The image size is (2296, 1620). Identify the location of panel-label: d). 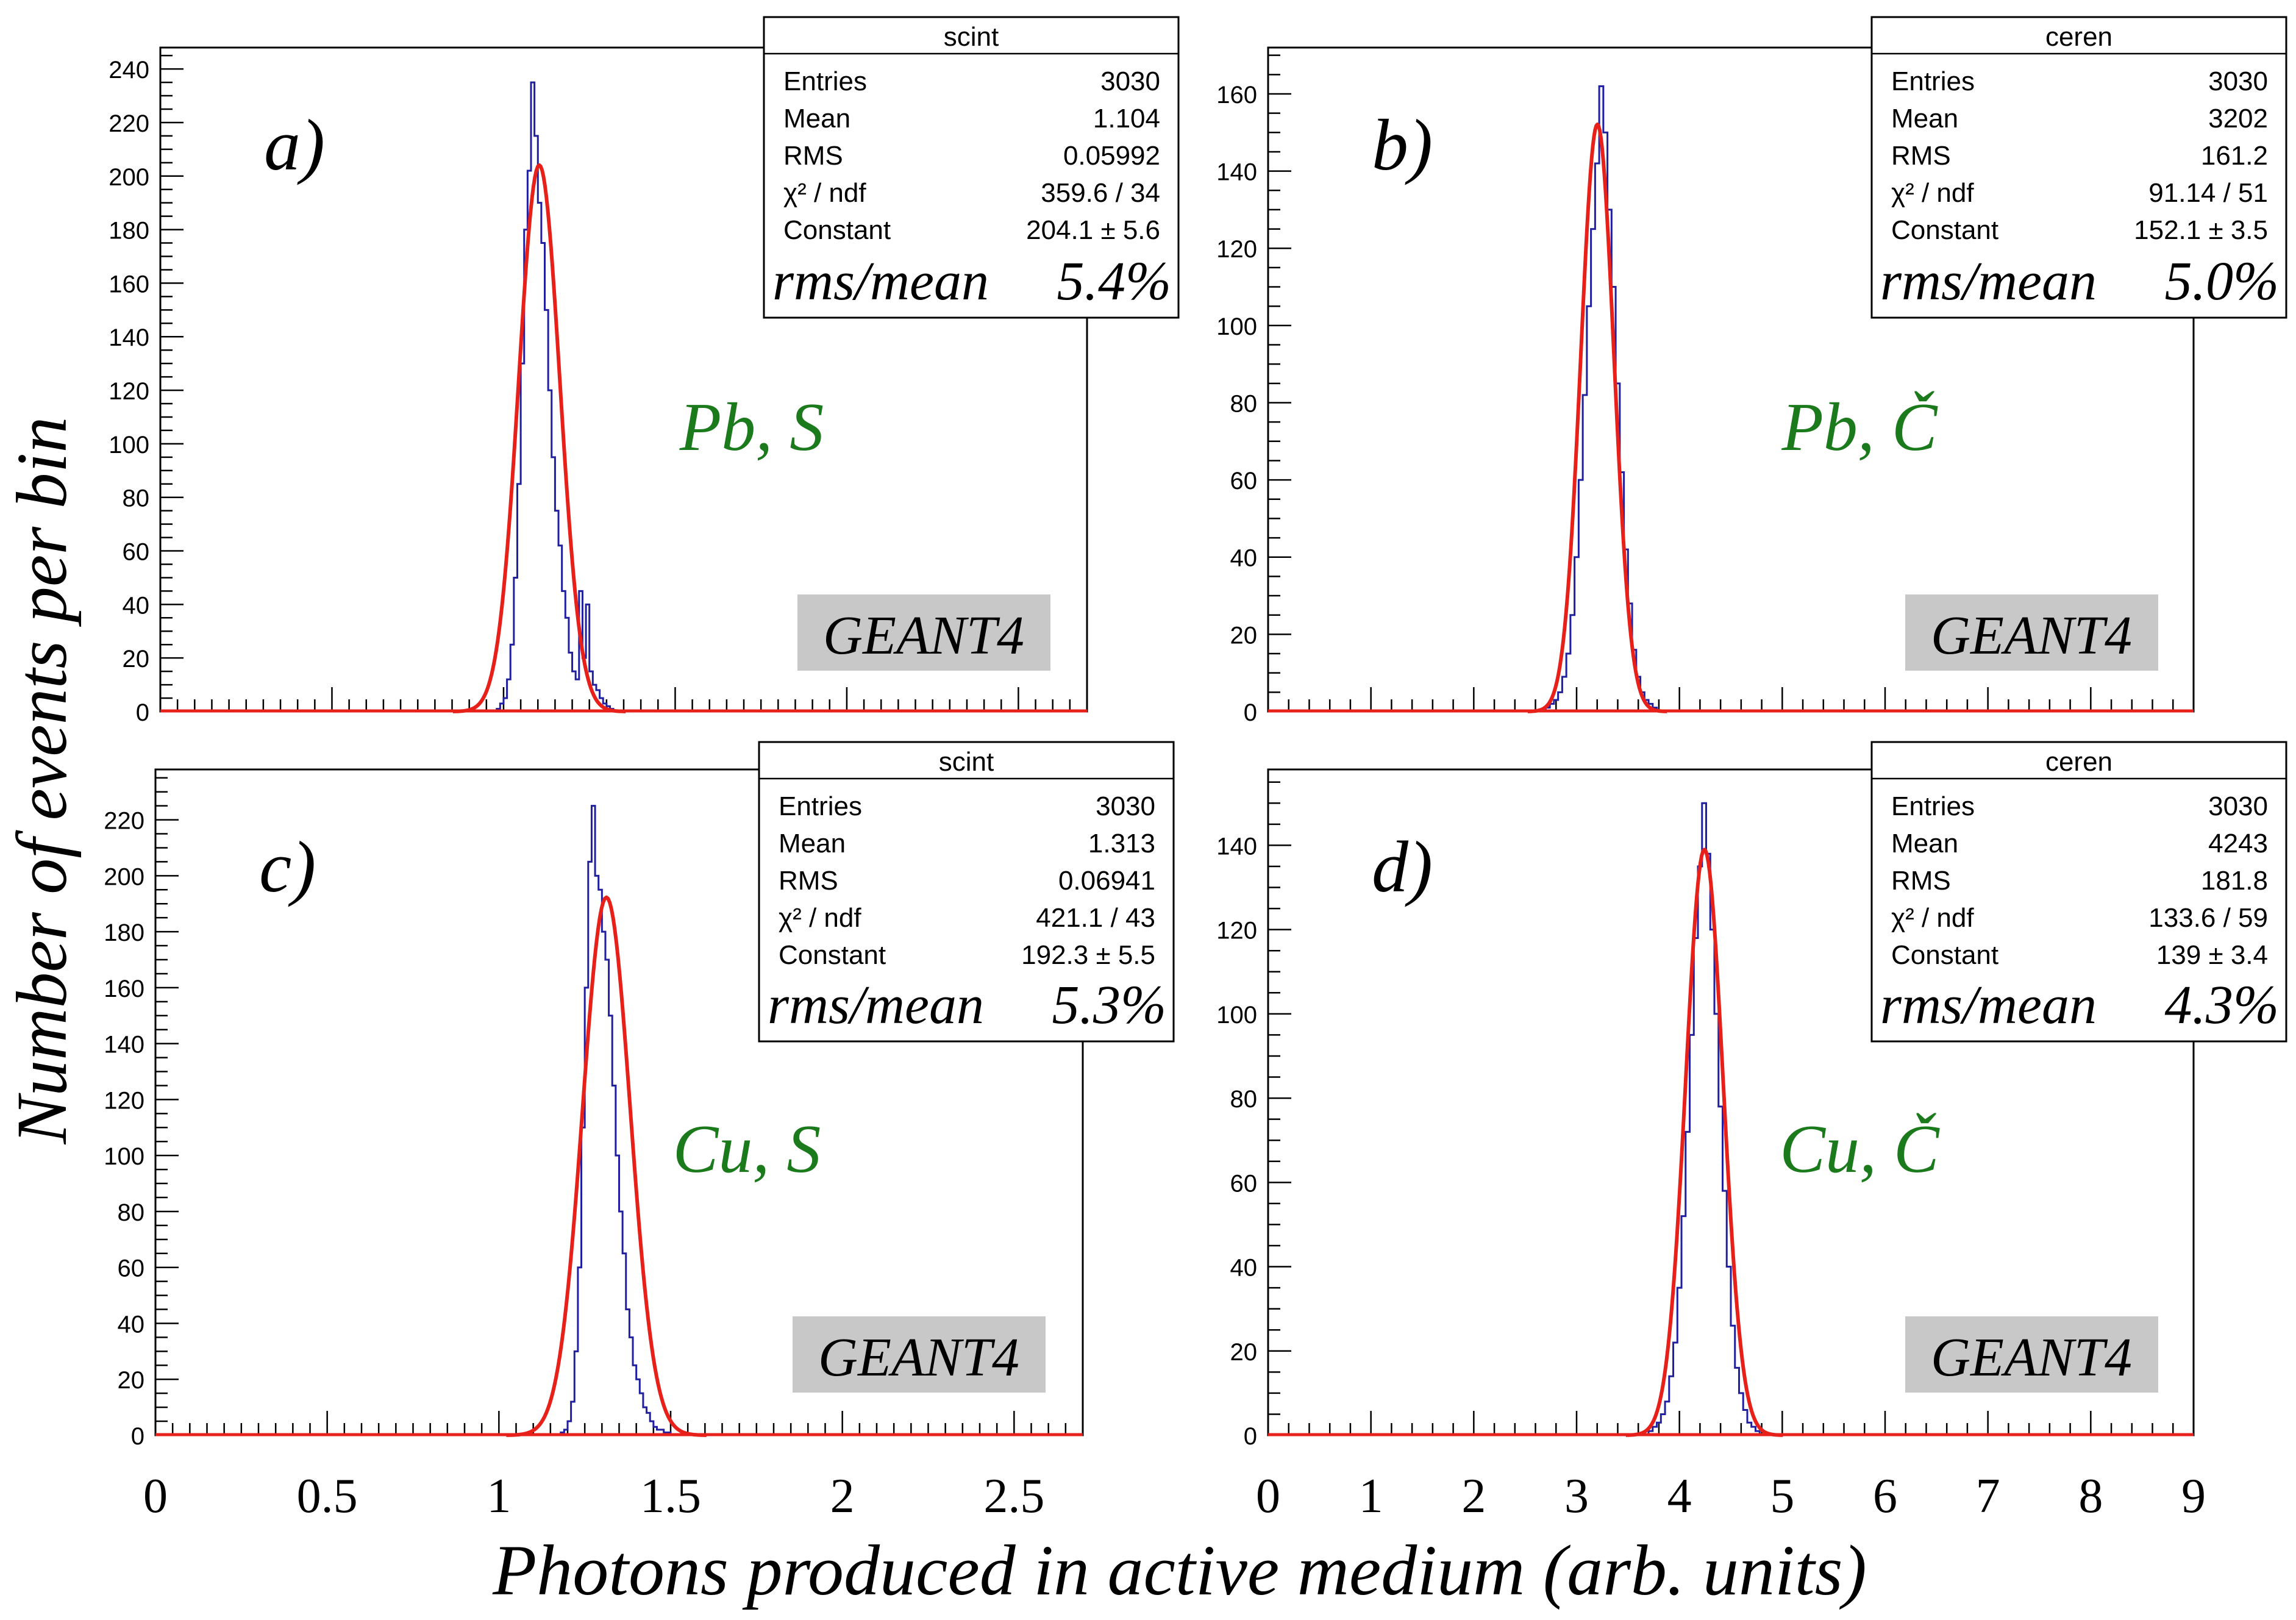
(1402, 866).